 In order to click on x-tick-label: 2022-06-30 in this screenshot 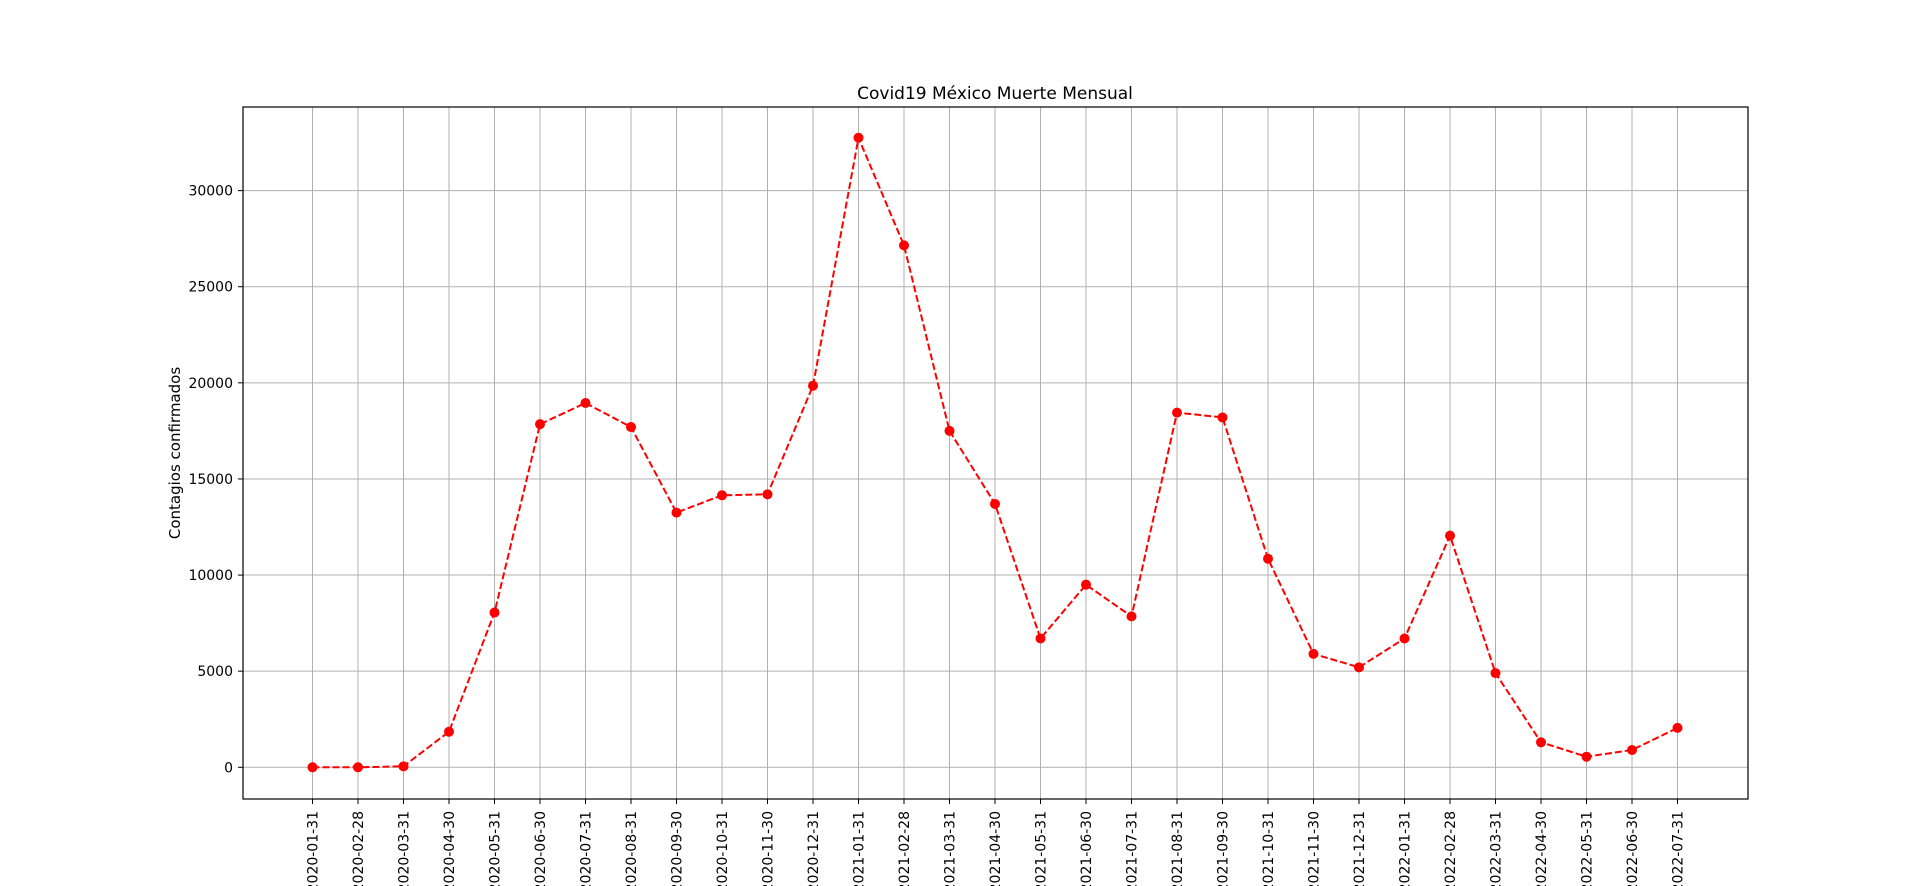, I will do `click(1633, 848)`.